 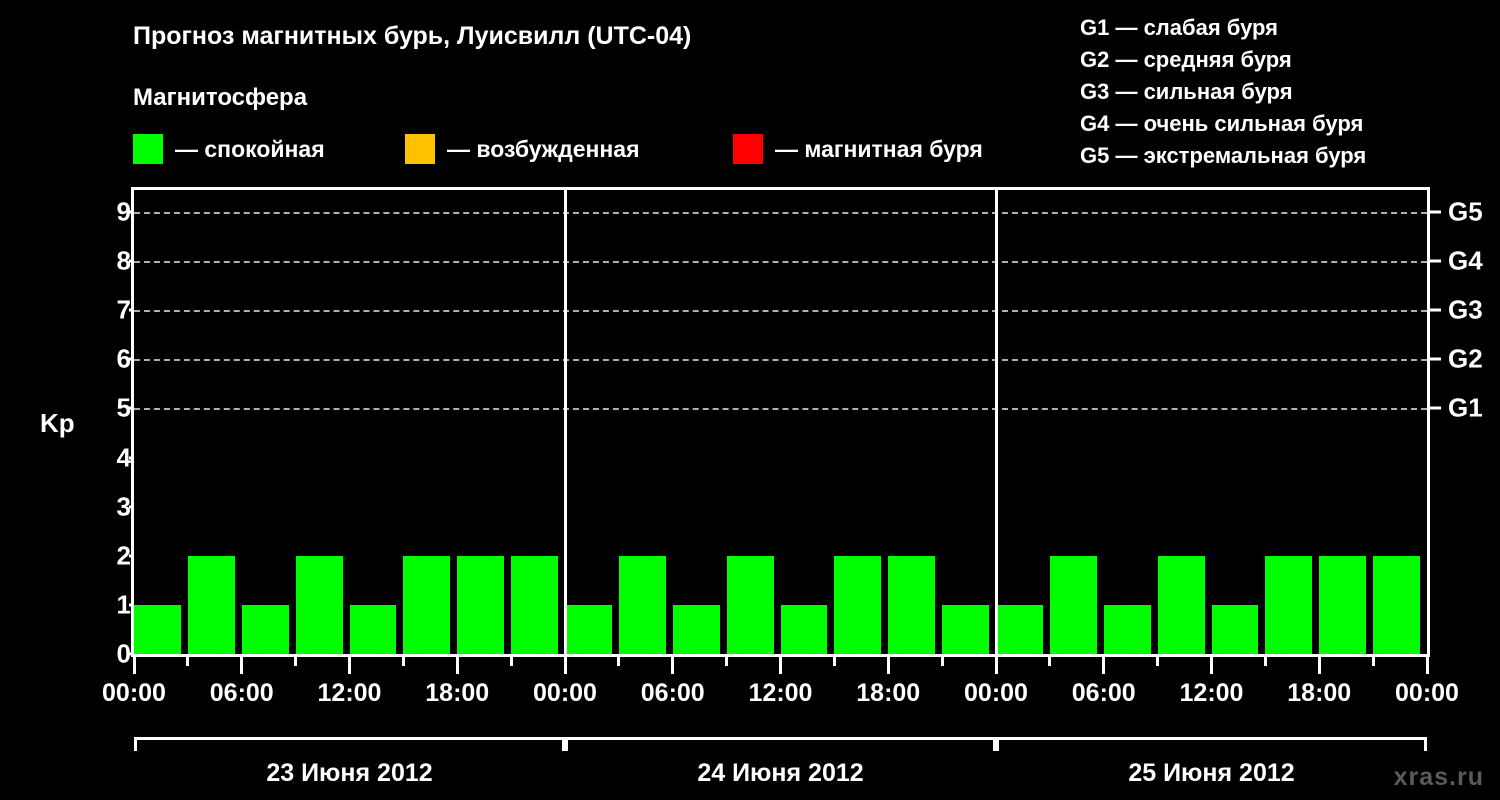 What do you see at coordinates (1435, 408) in the screenshot?
I see `g-tick-G1` at bounding box center [1435, 408].